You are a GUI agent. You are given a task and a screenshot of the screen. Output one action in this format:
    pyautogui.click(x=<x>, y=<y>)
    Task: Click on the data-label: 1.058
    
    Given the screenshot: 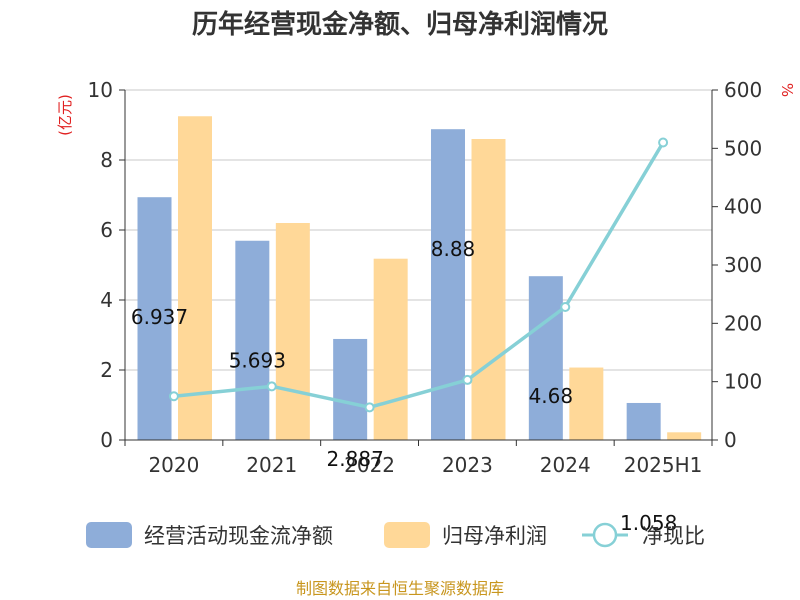 What is the action you would take?
    pyautogui.click(x=648, y=523)
    